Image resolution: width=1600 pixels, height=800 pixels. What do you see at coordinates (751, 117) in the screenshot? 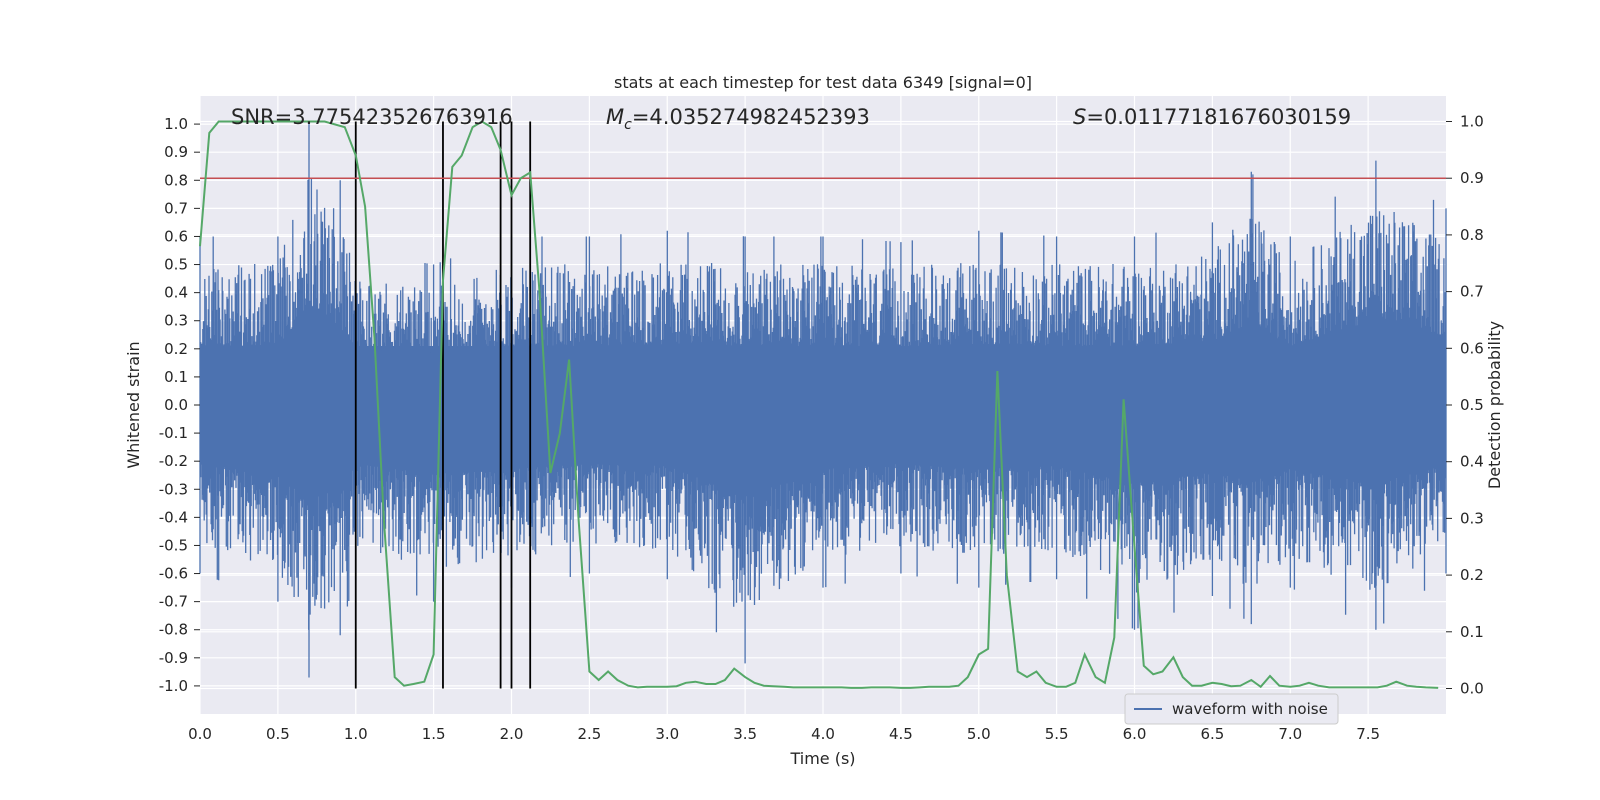
I see `mc-value: =4.035274982452393` at bounding box center [751, 117].